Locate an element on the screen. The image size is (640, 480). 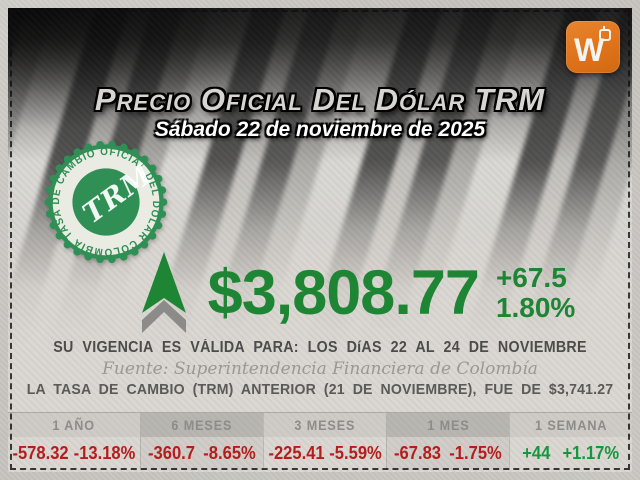
column-change: -67.83 is located at coordinates (418, 453).